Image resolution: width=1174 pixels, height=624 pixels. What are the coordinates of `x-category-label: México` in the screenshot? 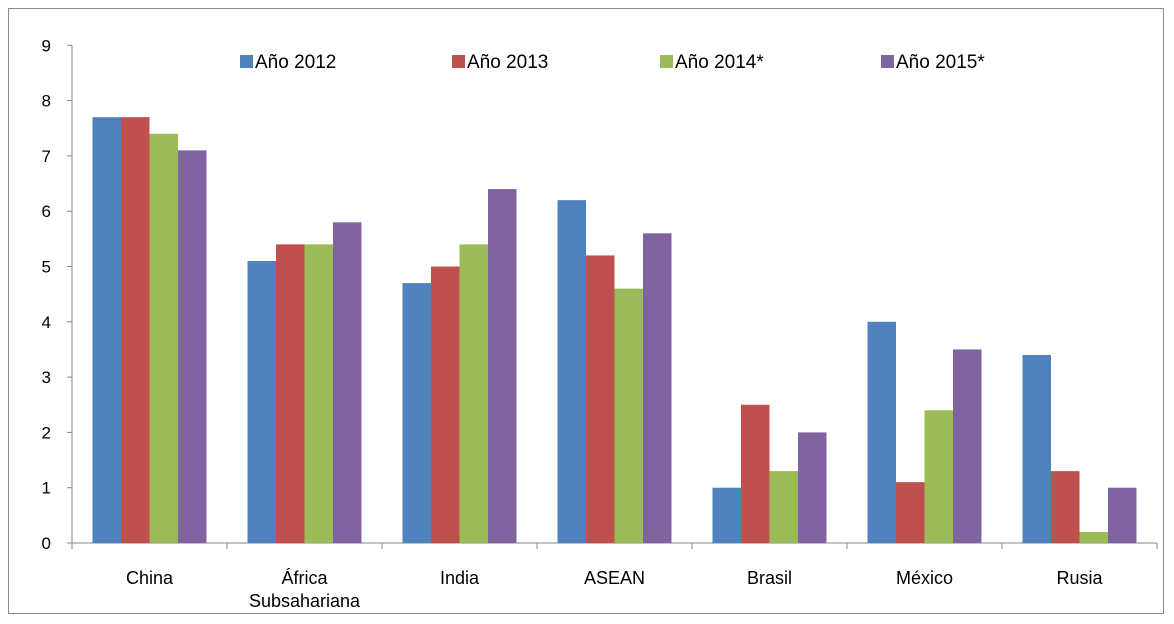 It's located at (924, 578).